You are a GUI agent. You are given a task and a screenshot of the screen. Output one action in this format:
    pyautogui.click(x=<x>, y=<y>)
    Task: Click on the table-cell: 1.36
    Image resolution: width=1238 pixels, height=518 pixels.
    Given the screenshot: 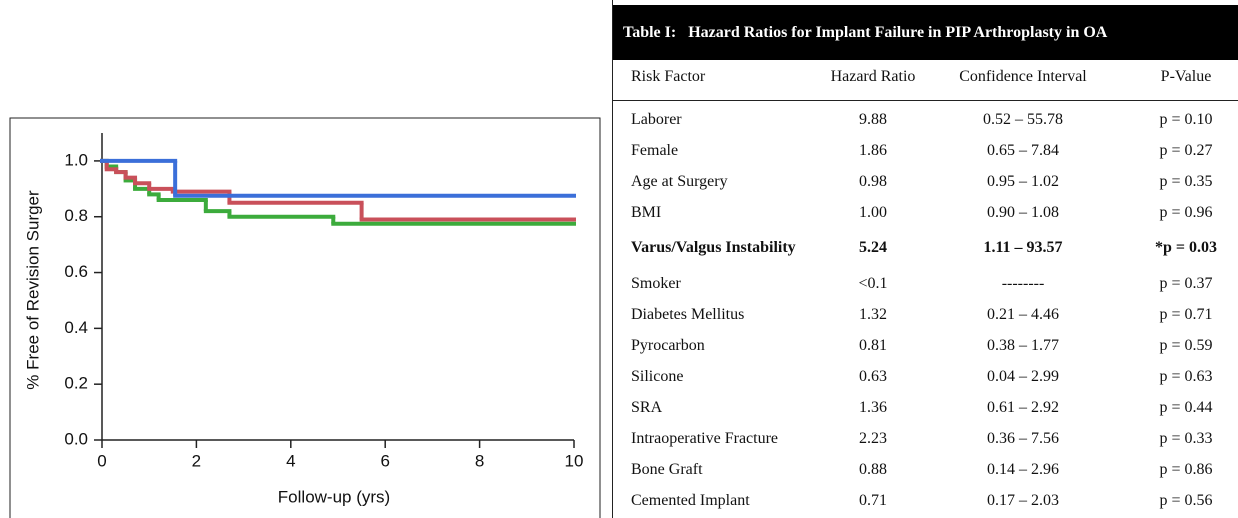 What is the action you would take?
    pyautogui.click(x=873, y=407)
    